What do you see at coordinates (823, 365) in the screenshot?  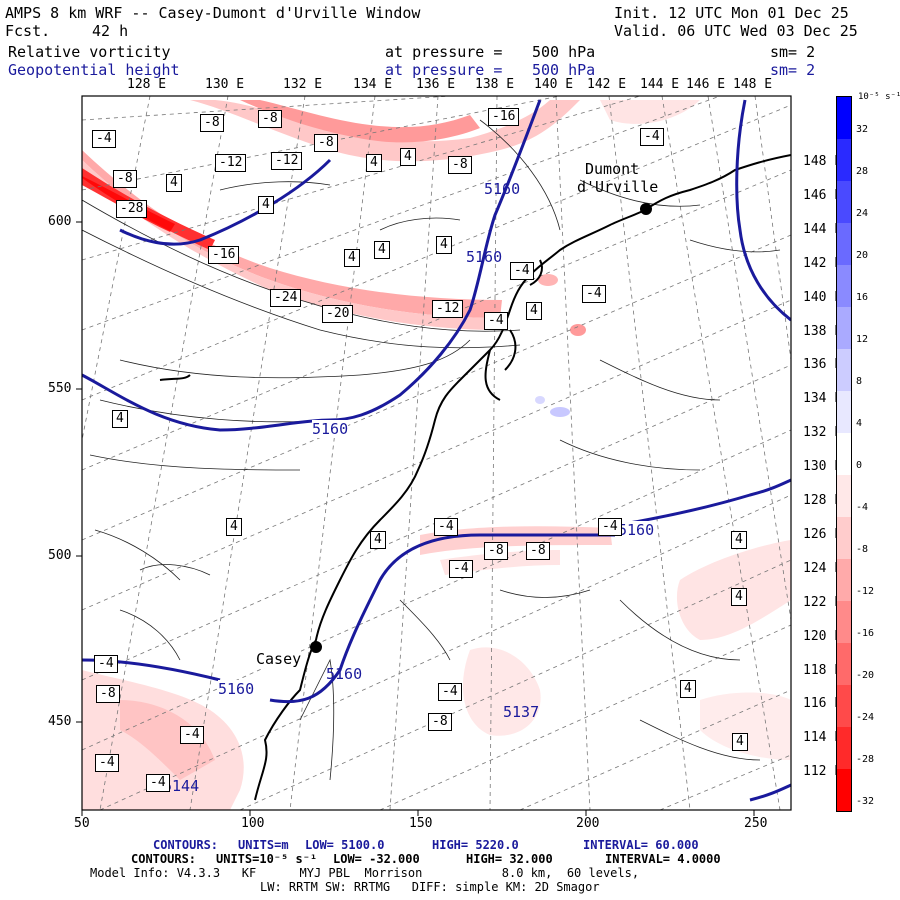 I see `right-lon-label: 136 E` at bounding box center [823, 365].